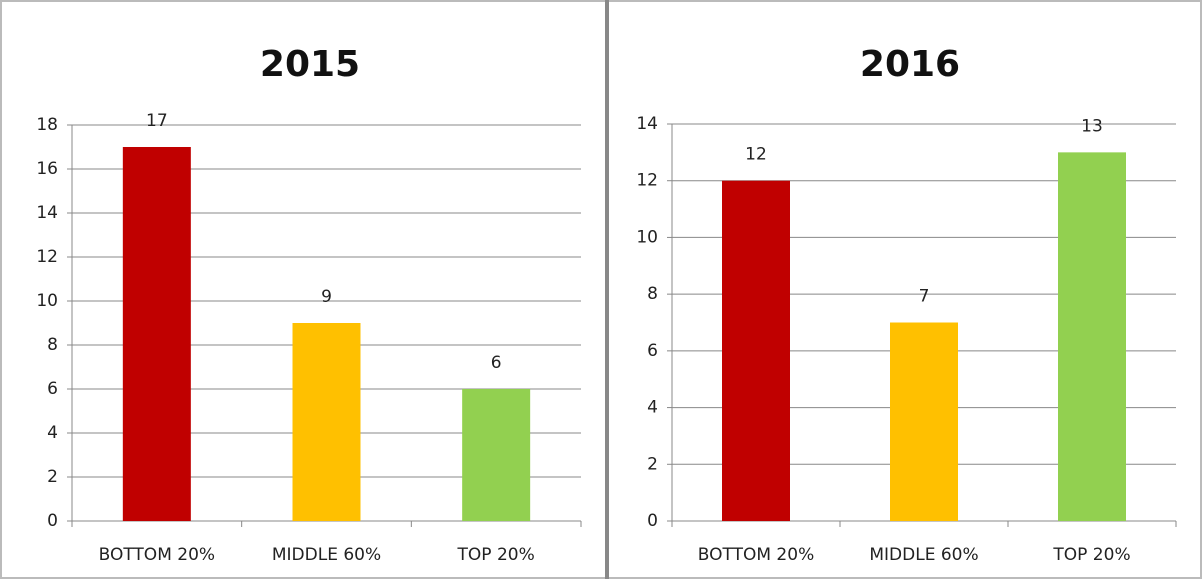 Image resolution: width=1202 pixels, height=579 pixels. What do you see at coordinates (157, 121) in the screenshot?
I see `data-label: 17` at bounding box center [157, 121].